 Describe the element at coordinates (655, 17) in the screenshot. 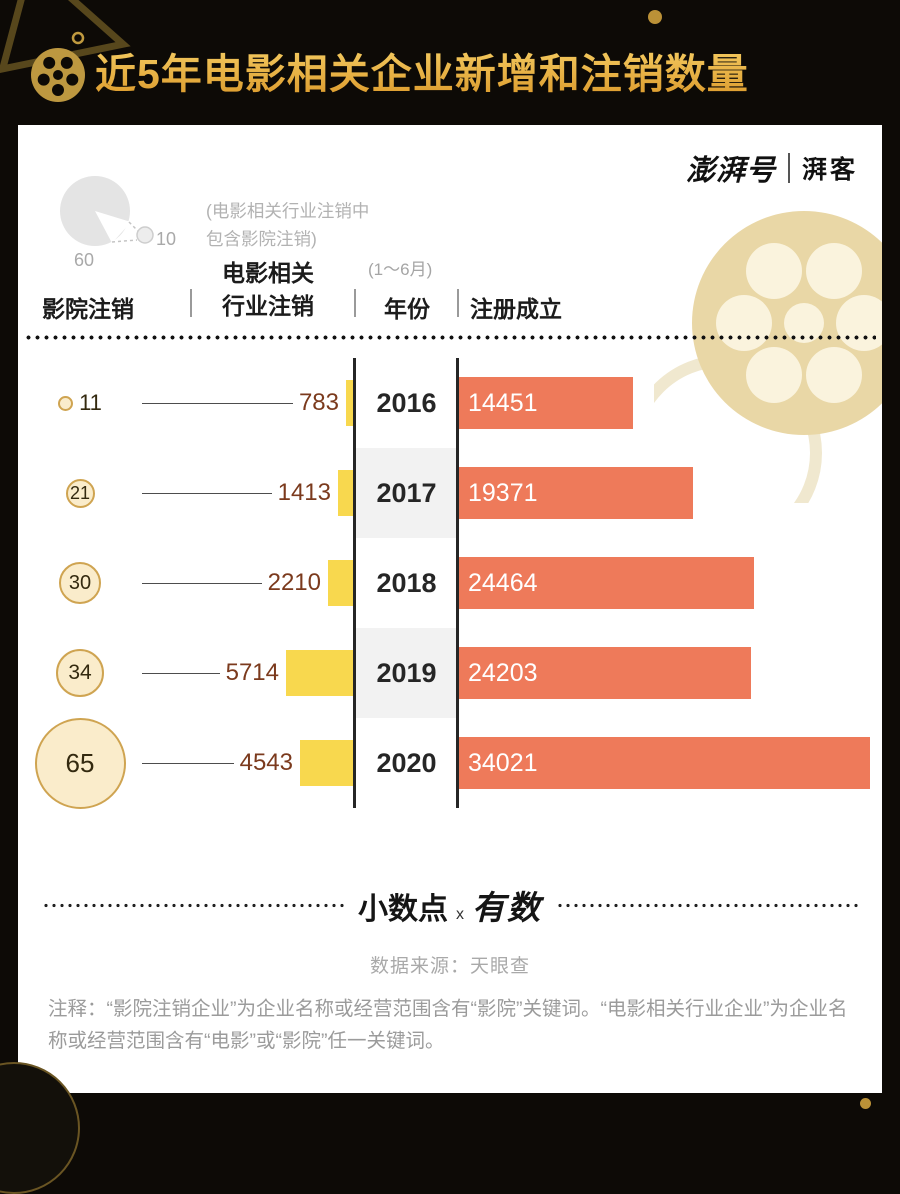

I see `gold-dot-decoration` at that location.